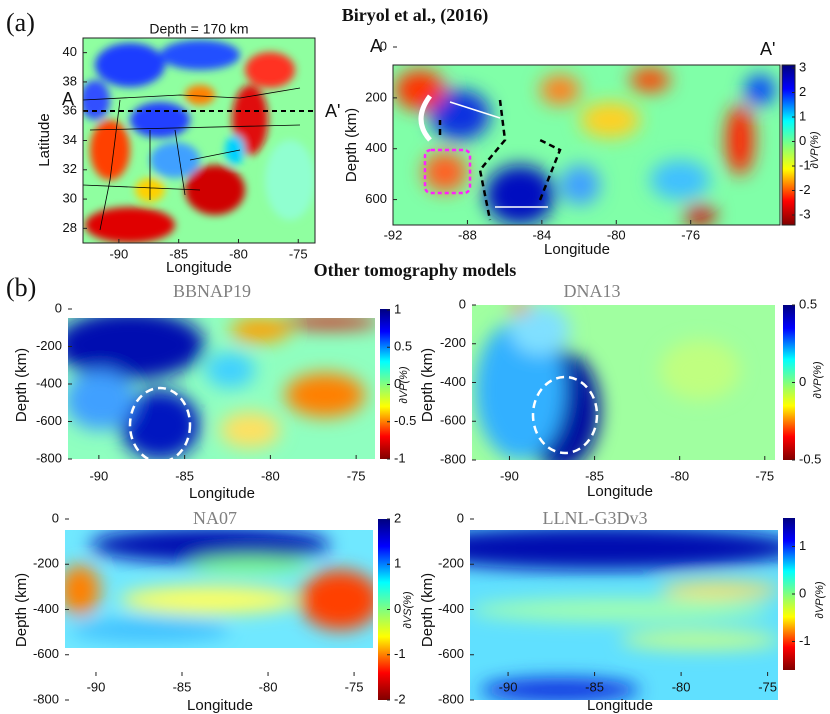 The image size is (830, 714). What do you see at coordinates (767, 49) in the screenshot?
I see `annotation: A'` at bounding box center [767, 49].